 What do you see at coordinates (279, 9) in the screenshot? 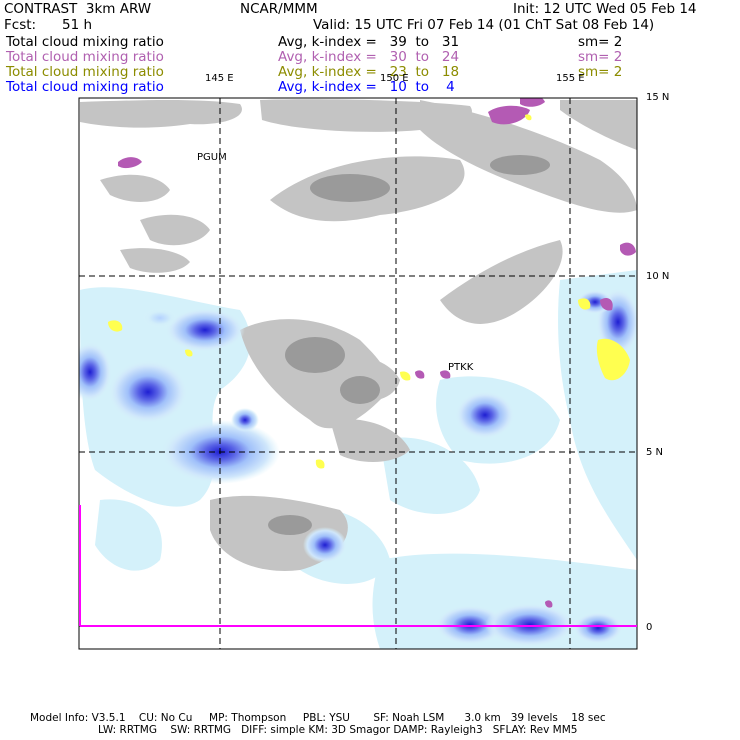
I see `organization: NCAR/MMM` at bounding box center [279, 9].